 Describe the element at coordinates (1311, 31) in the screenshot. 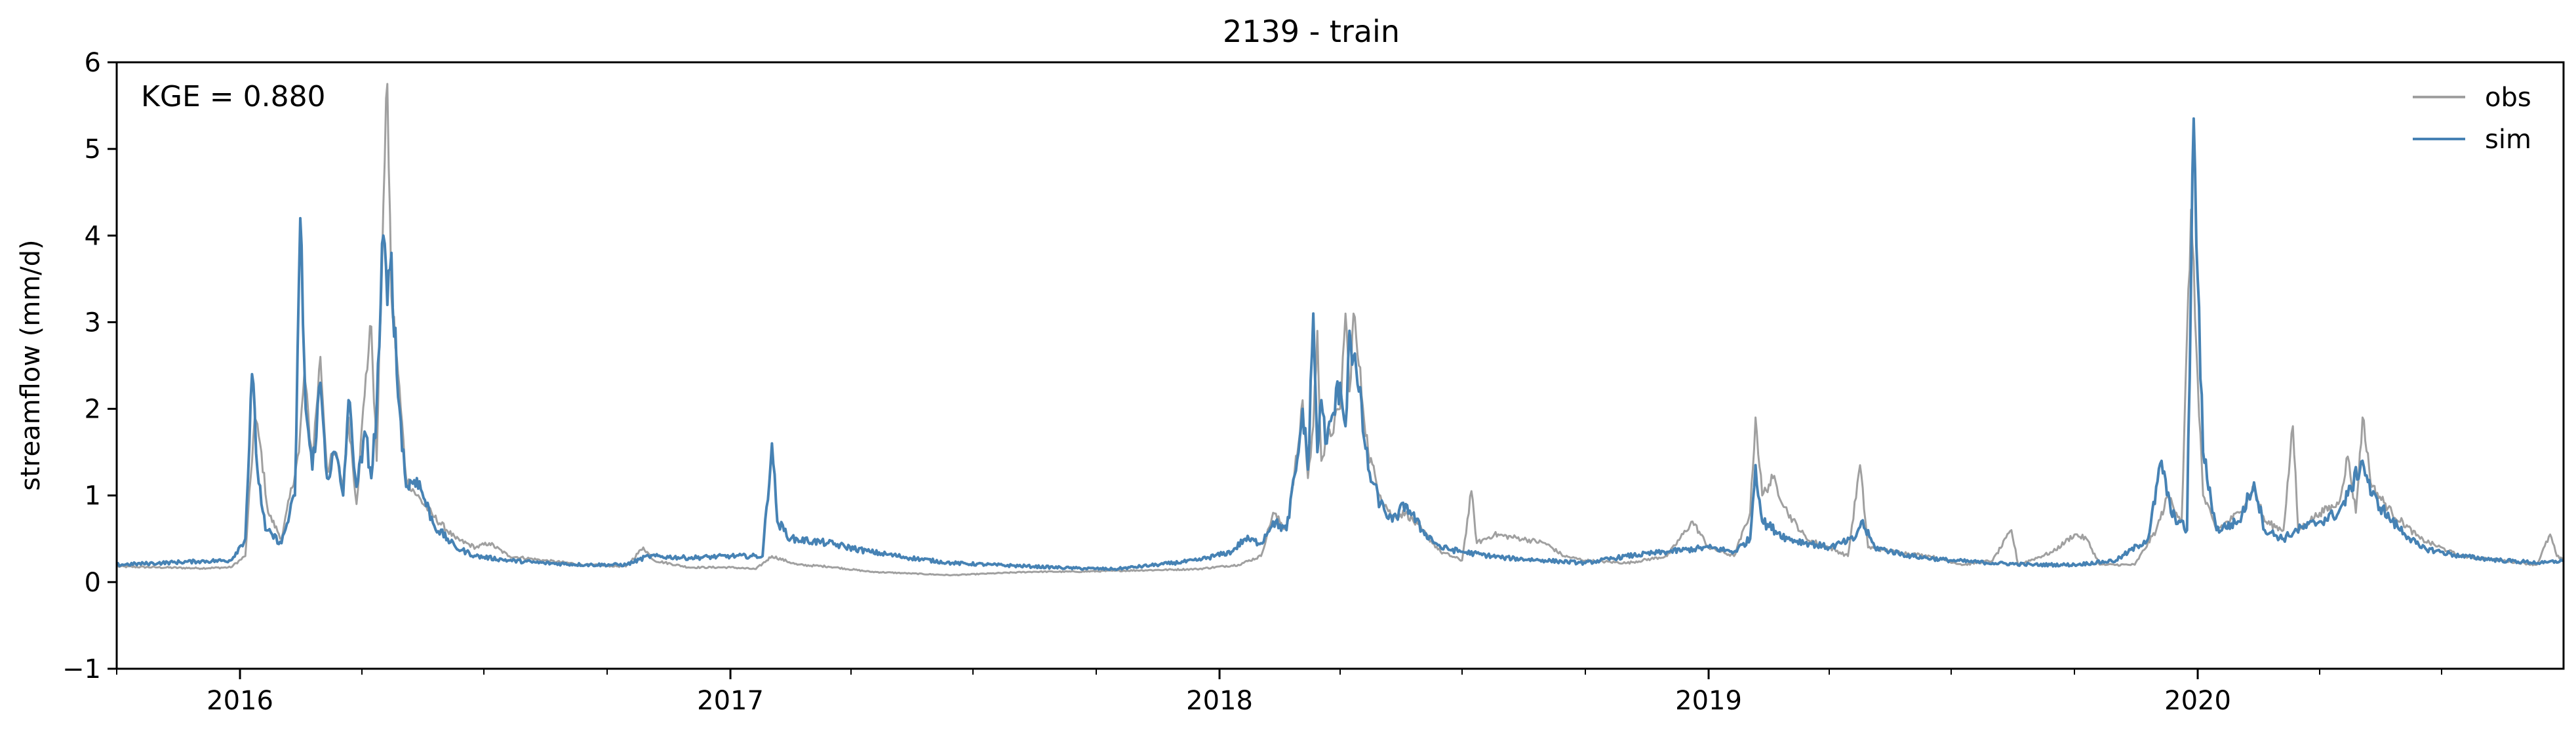

I see `chart-title: 2139 - train` at that location.